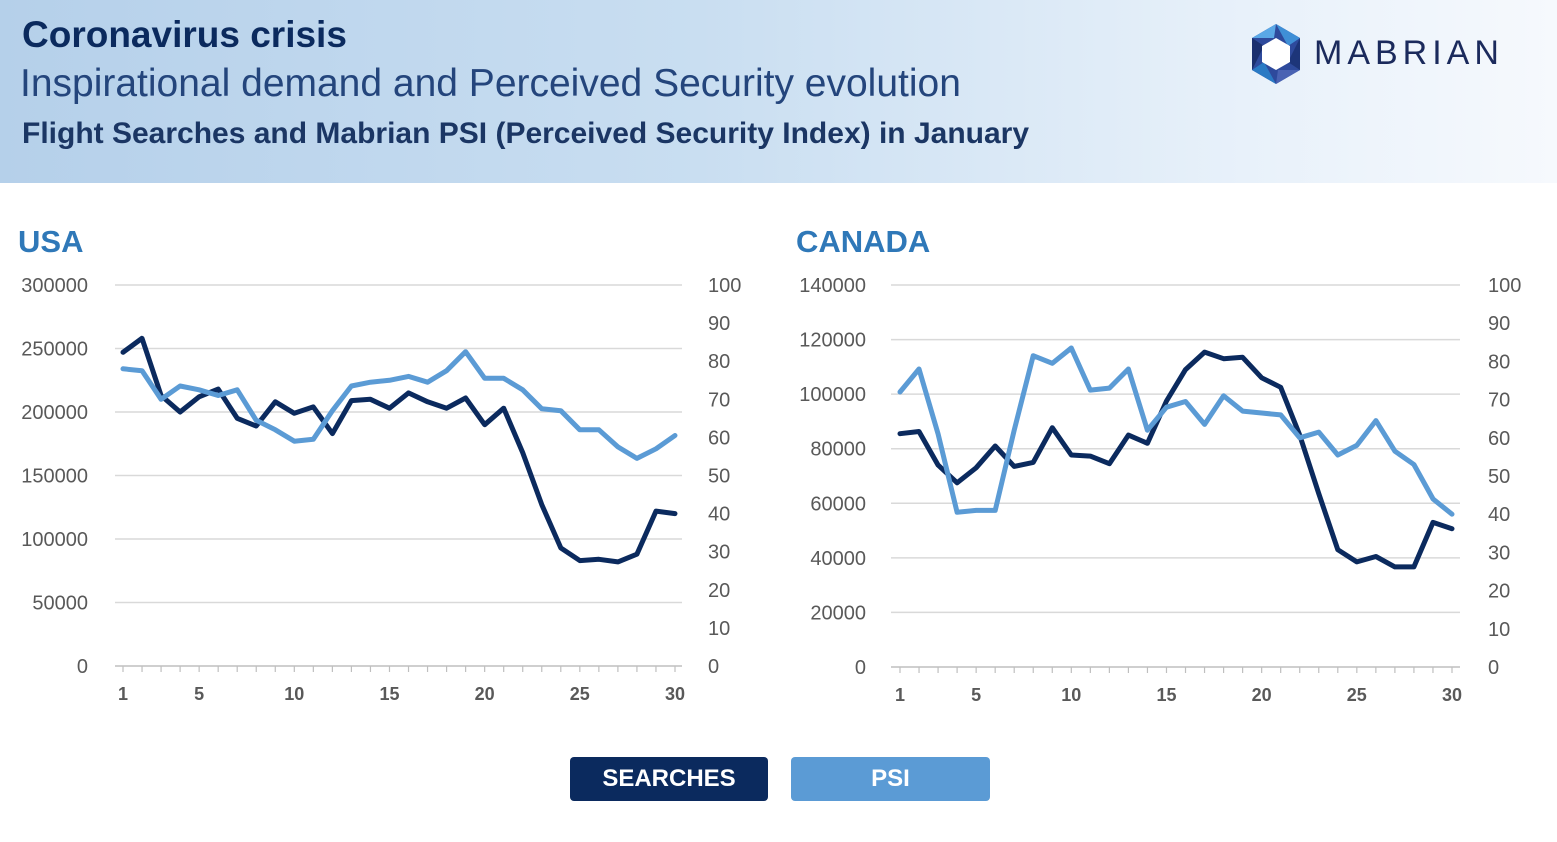 This screenshot has height=842, width=1557. What do you see at coordinates (719, 553) in the screenshot?
I see `usa-y-right-tick-label: 30` at bounding box center [719, 553].